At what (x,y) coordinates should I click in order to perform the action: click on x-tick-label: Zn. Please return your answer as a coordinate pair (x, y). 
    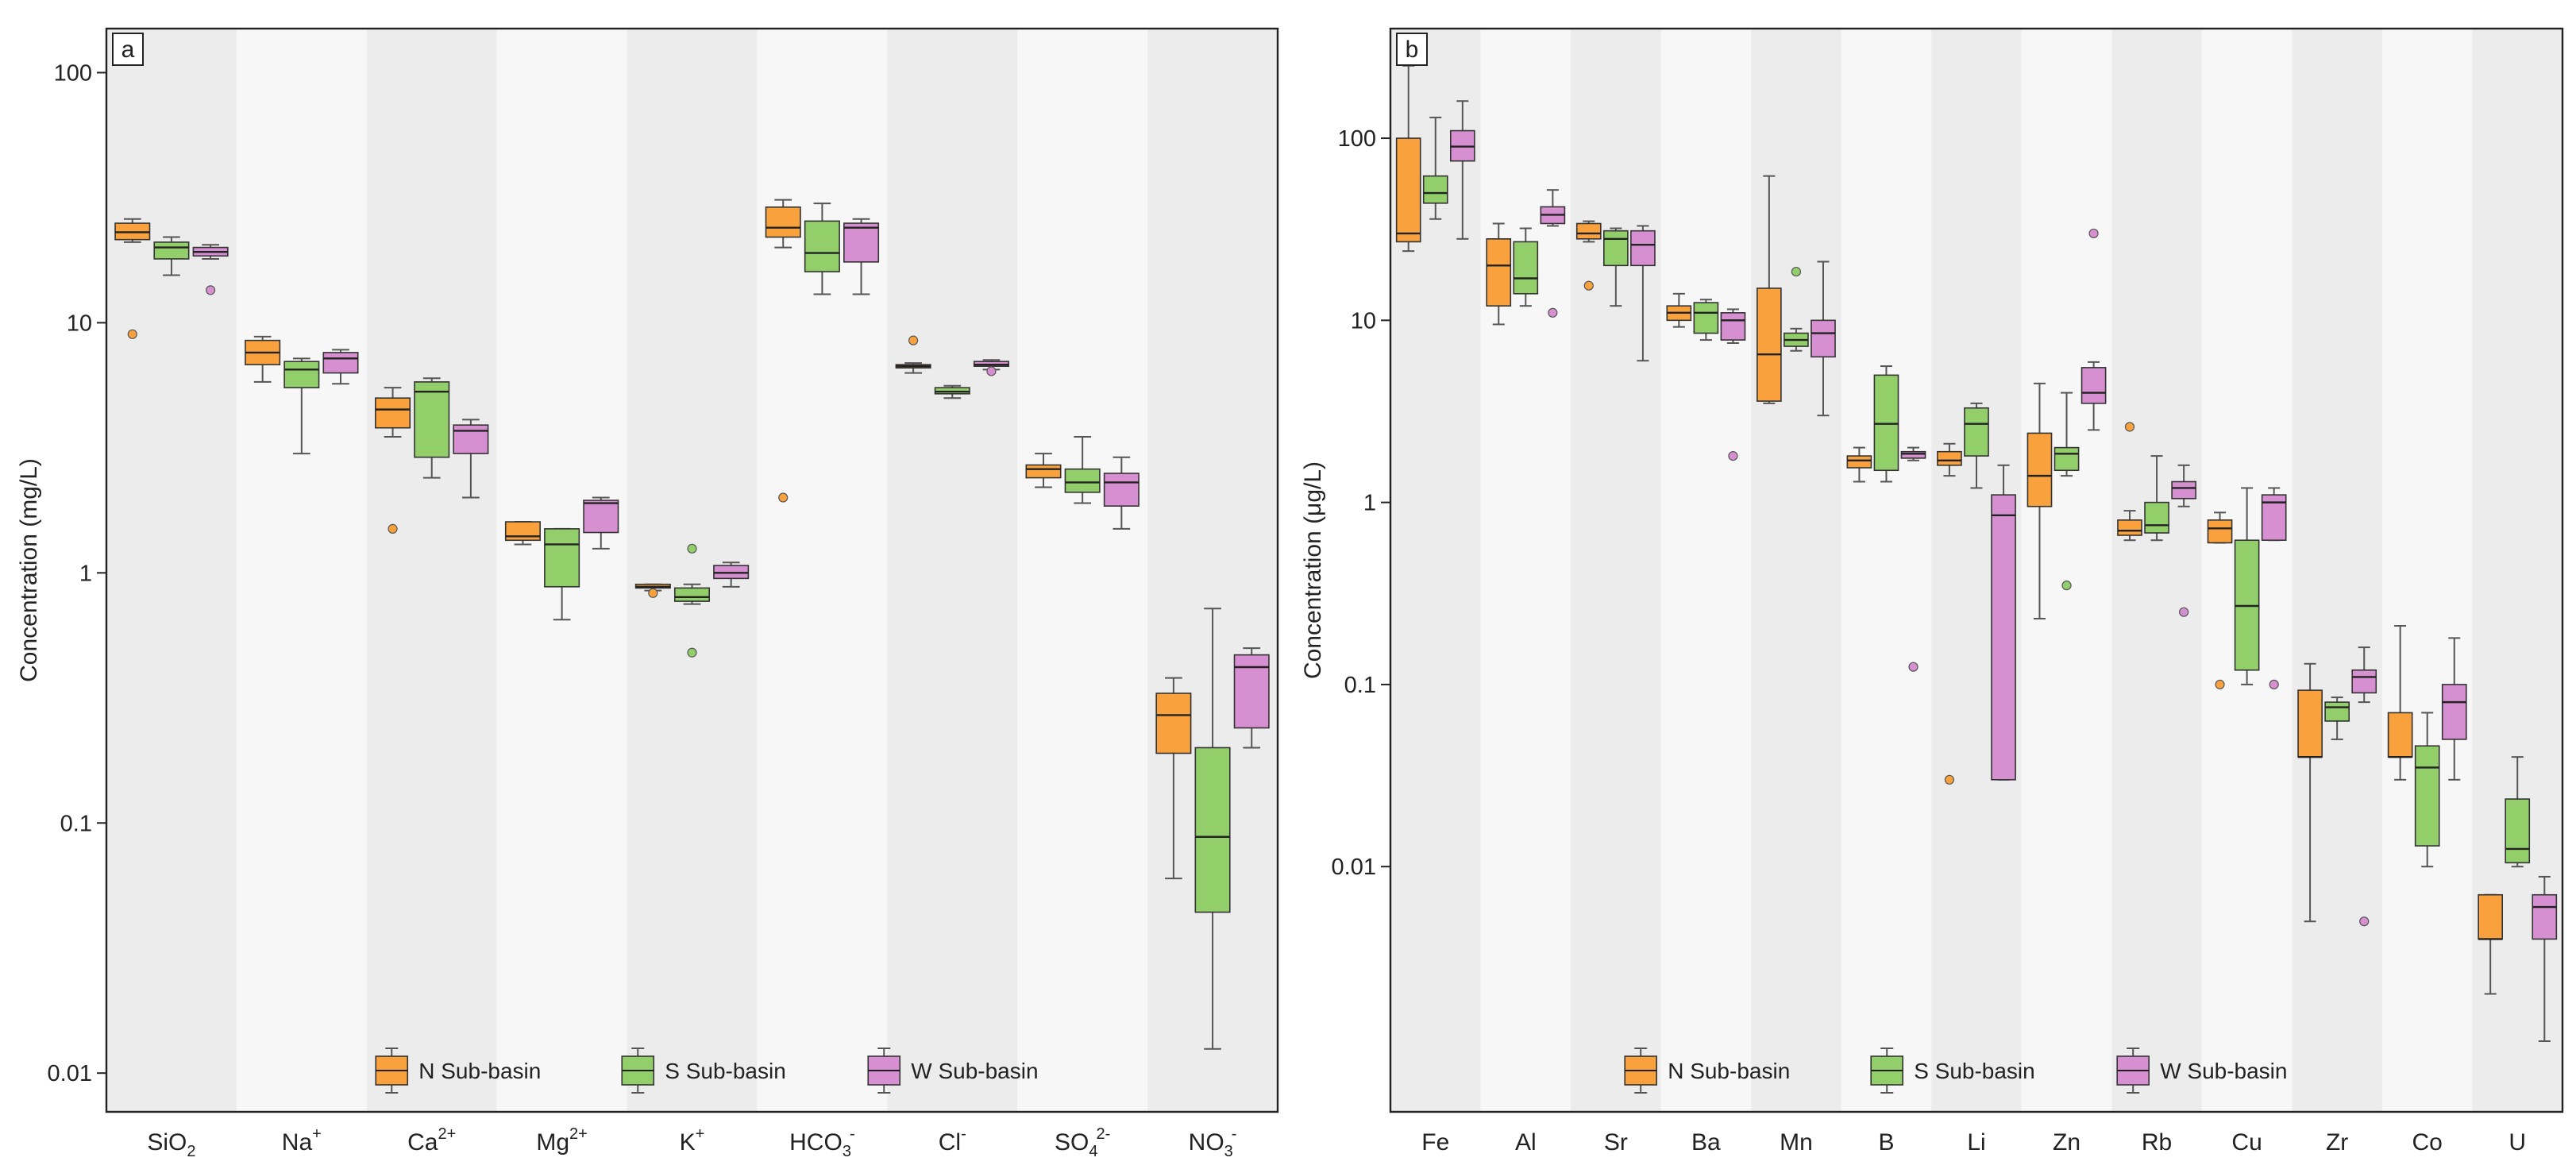
    Looking at the image, I should click on (2066, 1143).